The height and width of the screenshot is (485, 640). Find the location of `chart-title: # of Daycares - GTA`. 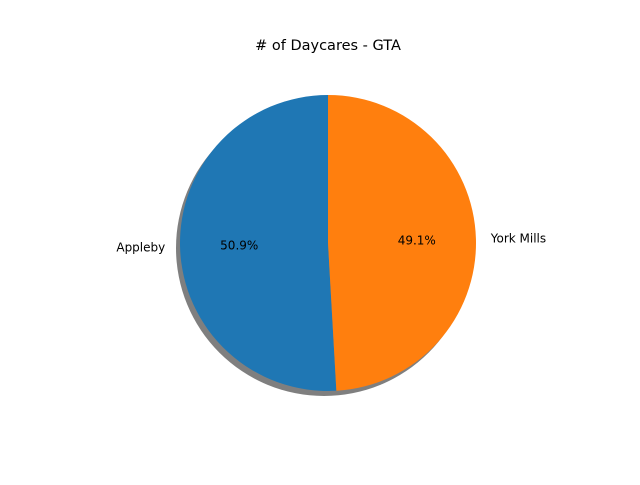

chart-title: # of Daycares - GTA is located at coordinates (328, 46).